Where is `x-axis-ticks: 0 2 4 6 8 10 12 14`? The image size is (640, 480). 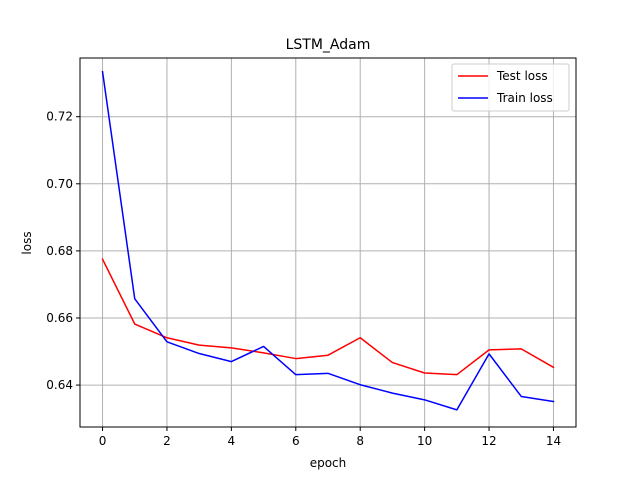
x-axis-ticks: 0 2 4 6 8 10 12 14 is located at coordinates (330, 437).